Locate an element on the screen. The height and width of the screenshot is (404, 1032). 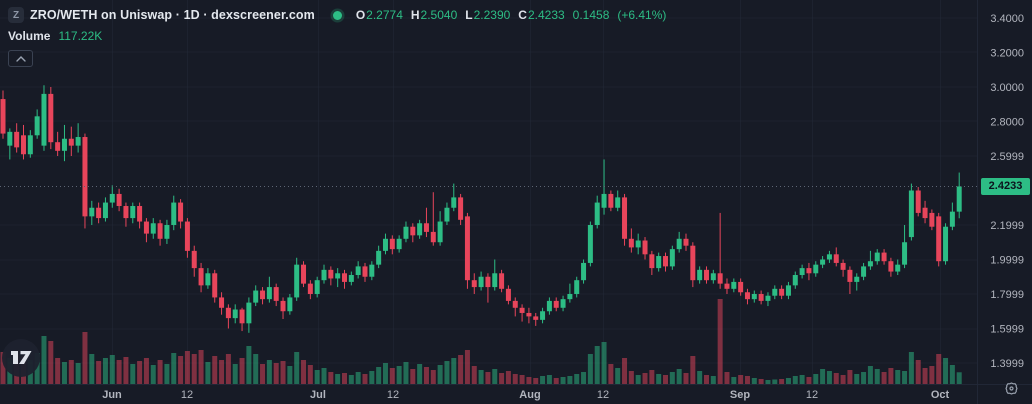
gear-icon is located at coordinates (1011, 388).